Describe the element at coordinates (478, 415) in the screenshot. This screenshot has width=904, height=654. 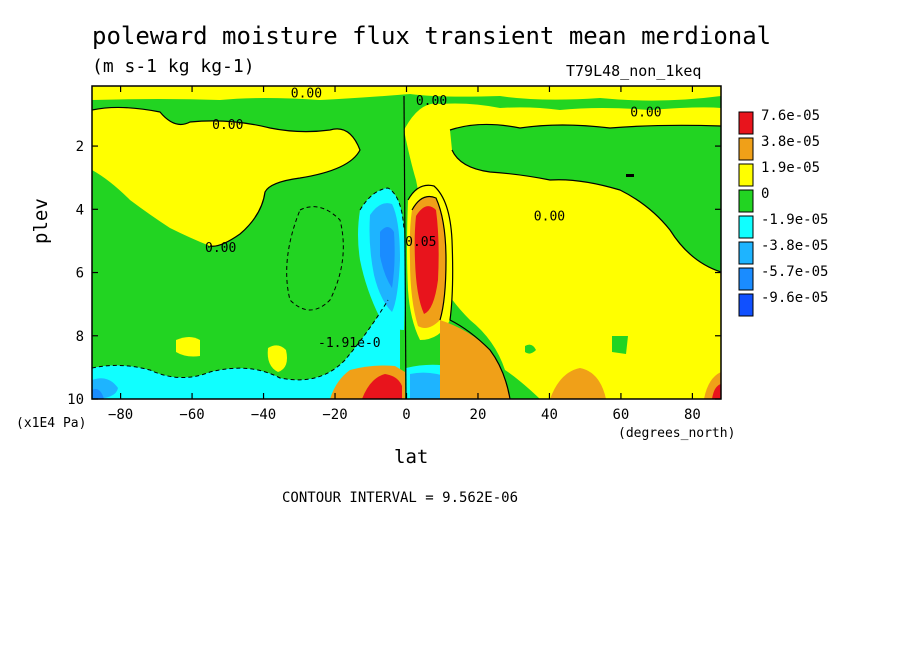
I see `x-tick-label: 20` at that location.